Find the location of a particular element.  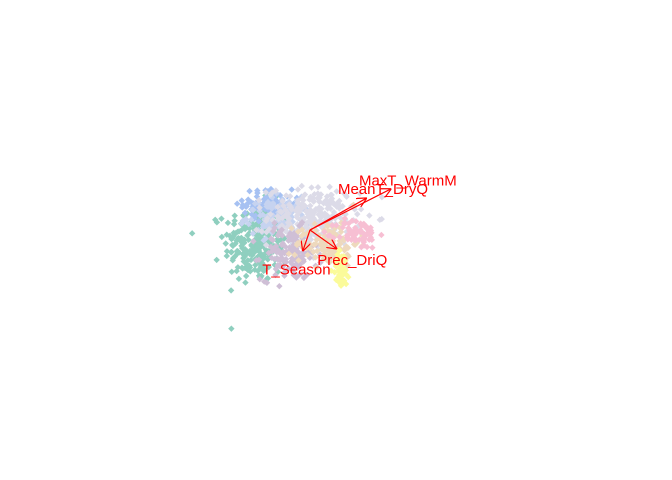

arrow-label-maxt-warmm: MaxT_WarmM is located at coordinates (408, 180).